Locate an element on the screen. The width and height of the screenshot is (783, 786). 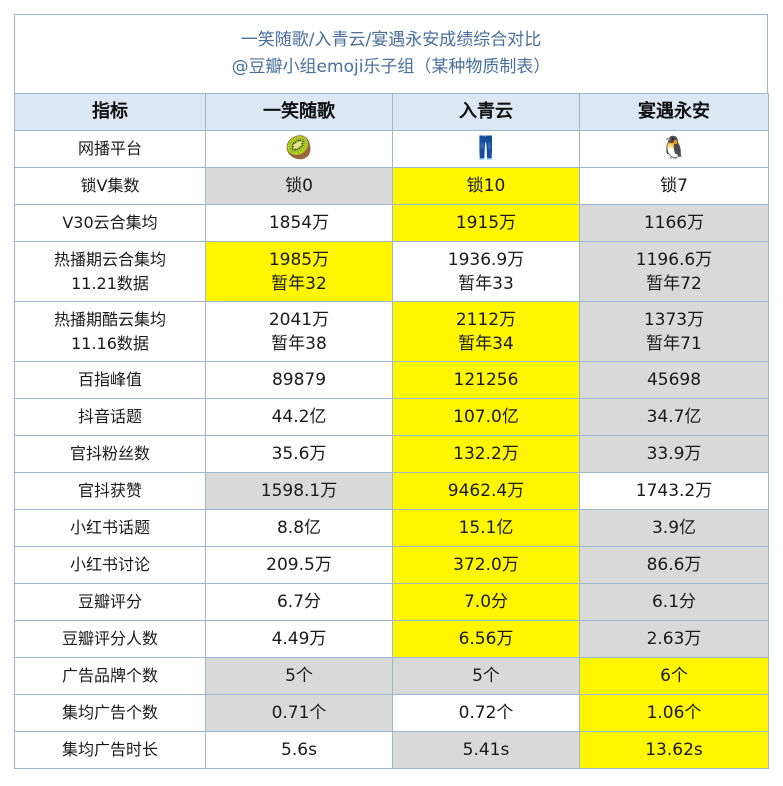
value-cell-show-1: 1985万 暂年32 is located at coordinates (299, 271).